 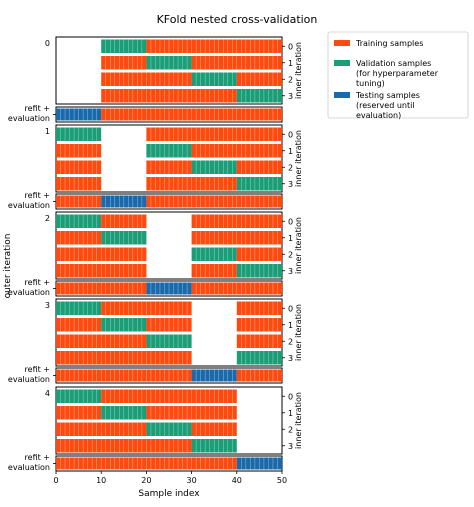 I want to click on x-tick-label: 20, so click(x=146, y=480).